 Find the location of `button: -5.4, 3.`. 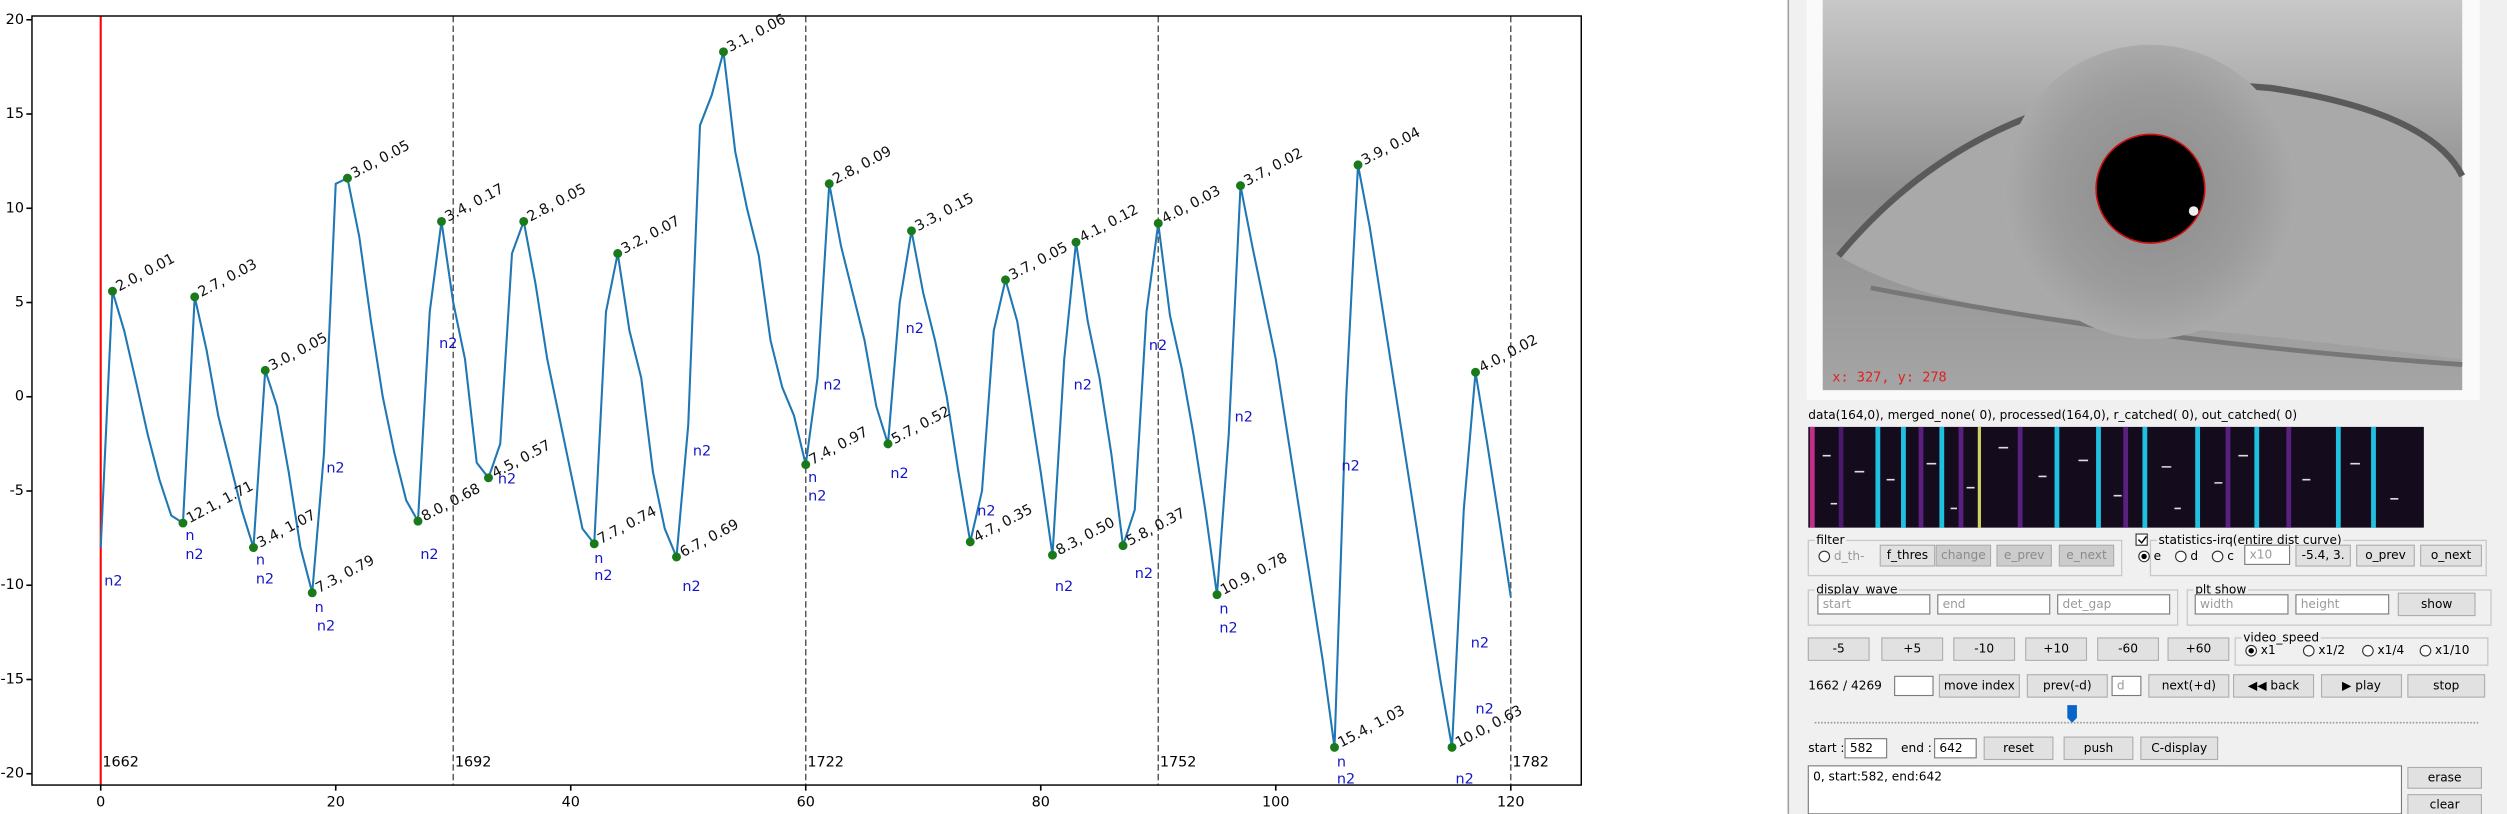

button: -5.4, 3. is located at coordinates (2323, 555).